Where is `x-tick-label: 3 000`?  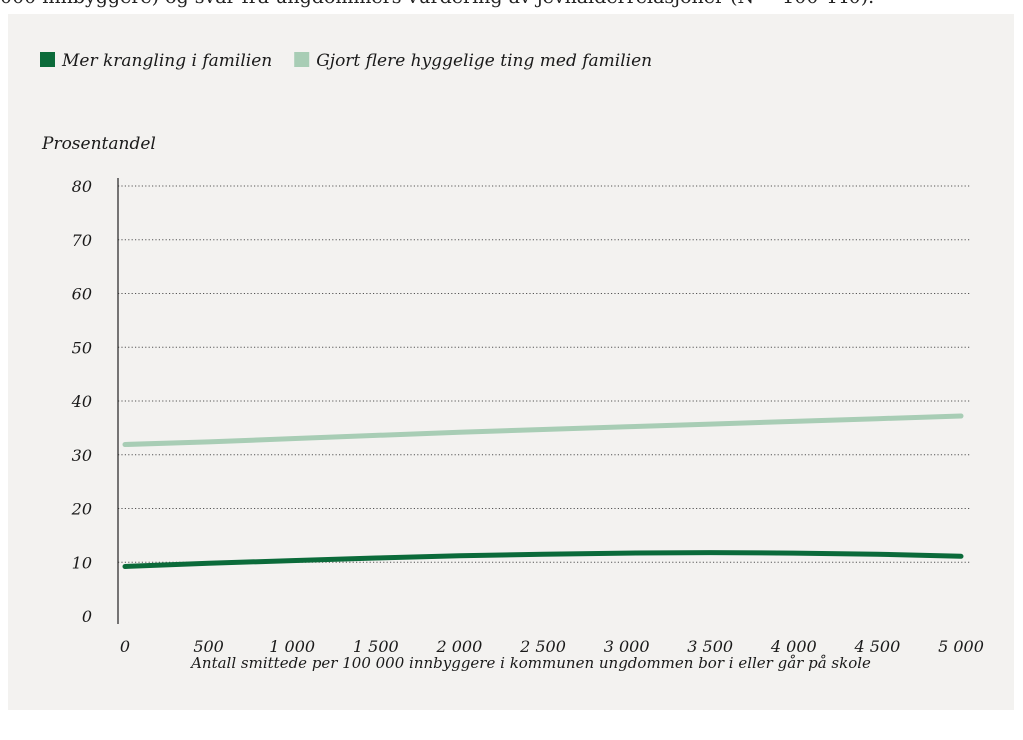
x-tick-label: 3 000 is located at coordinates (627, 646).